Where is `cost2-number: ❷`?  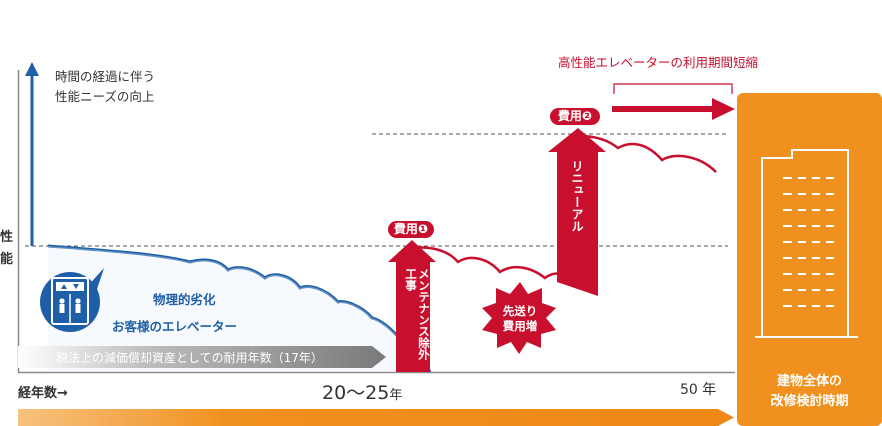 cost2-number: ❷ is located at coordinates (587, 116).